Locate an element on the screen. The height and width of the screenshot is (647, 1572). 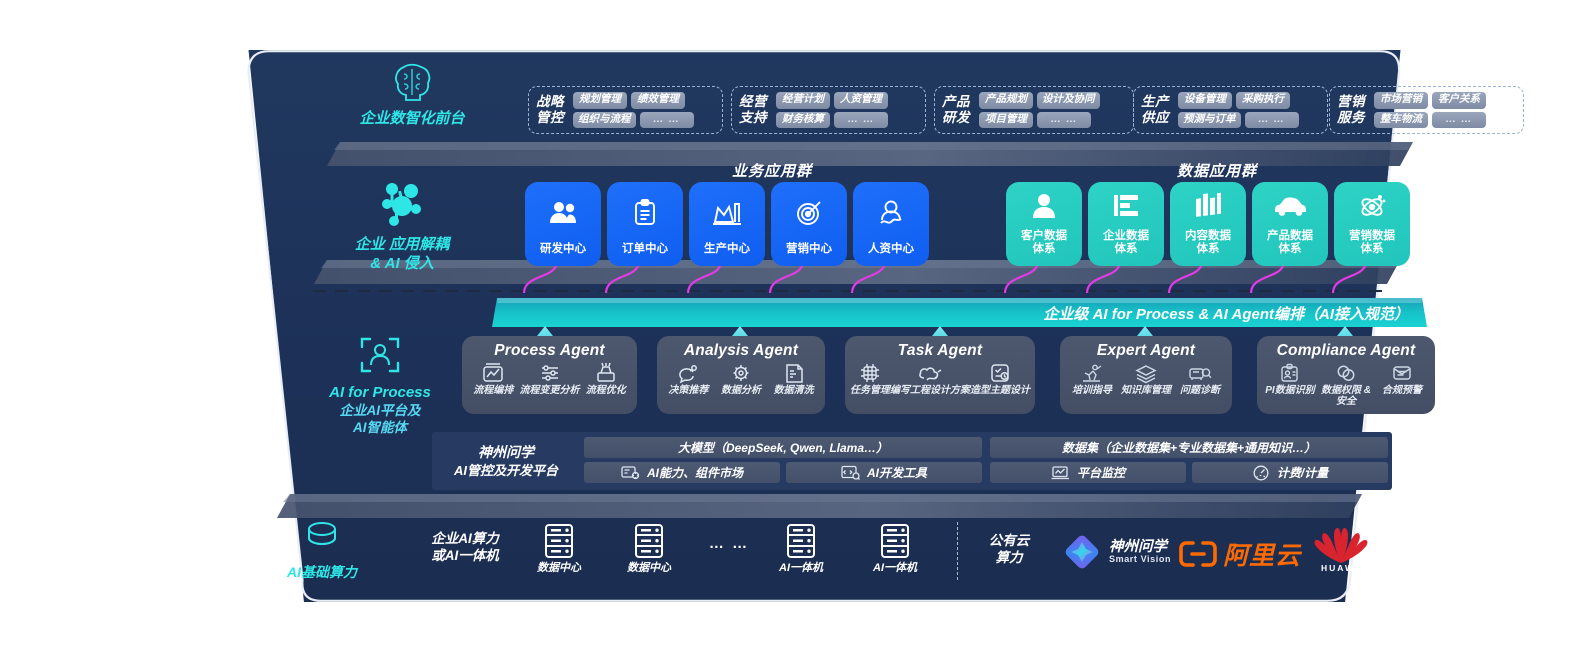
infra-divider is located at coordinates (957, 551).